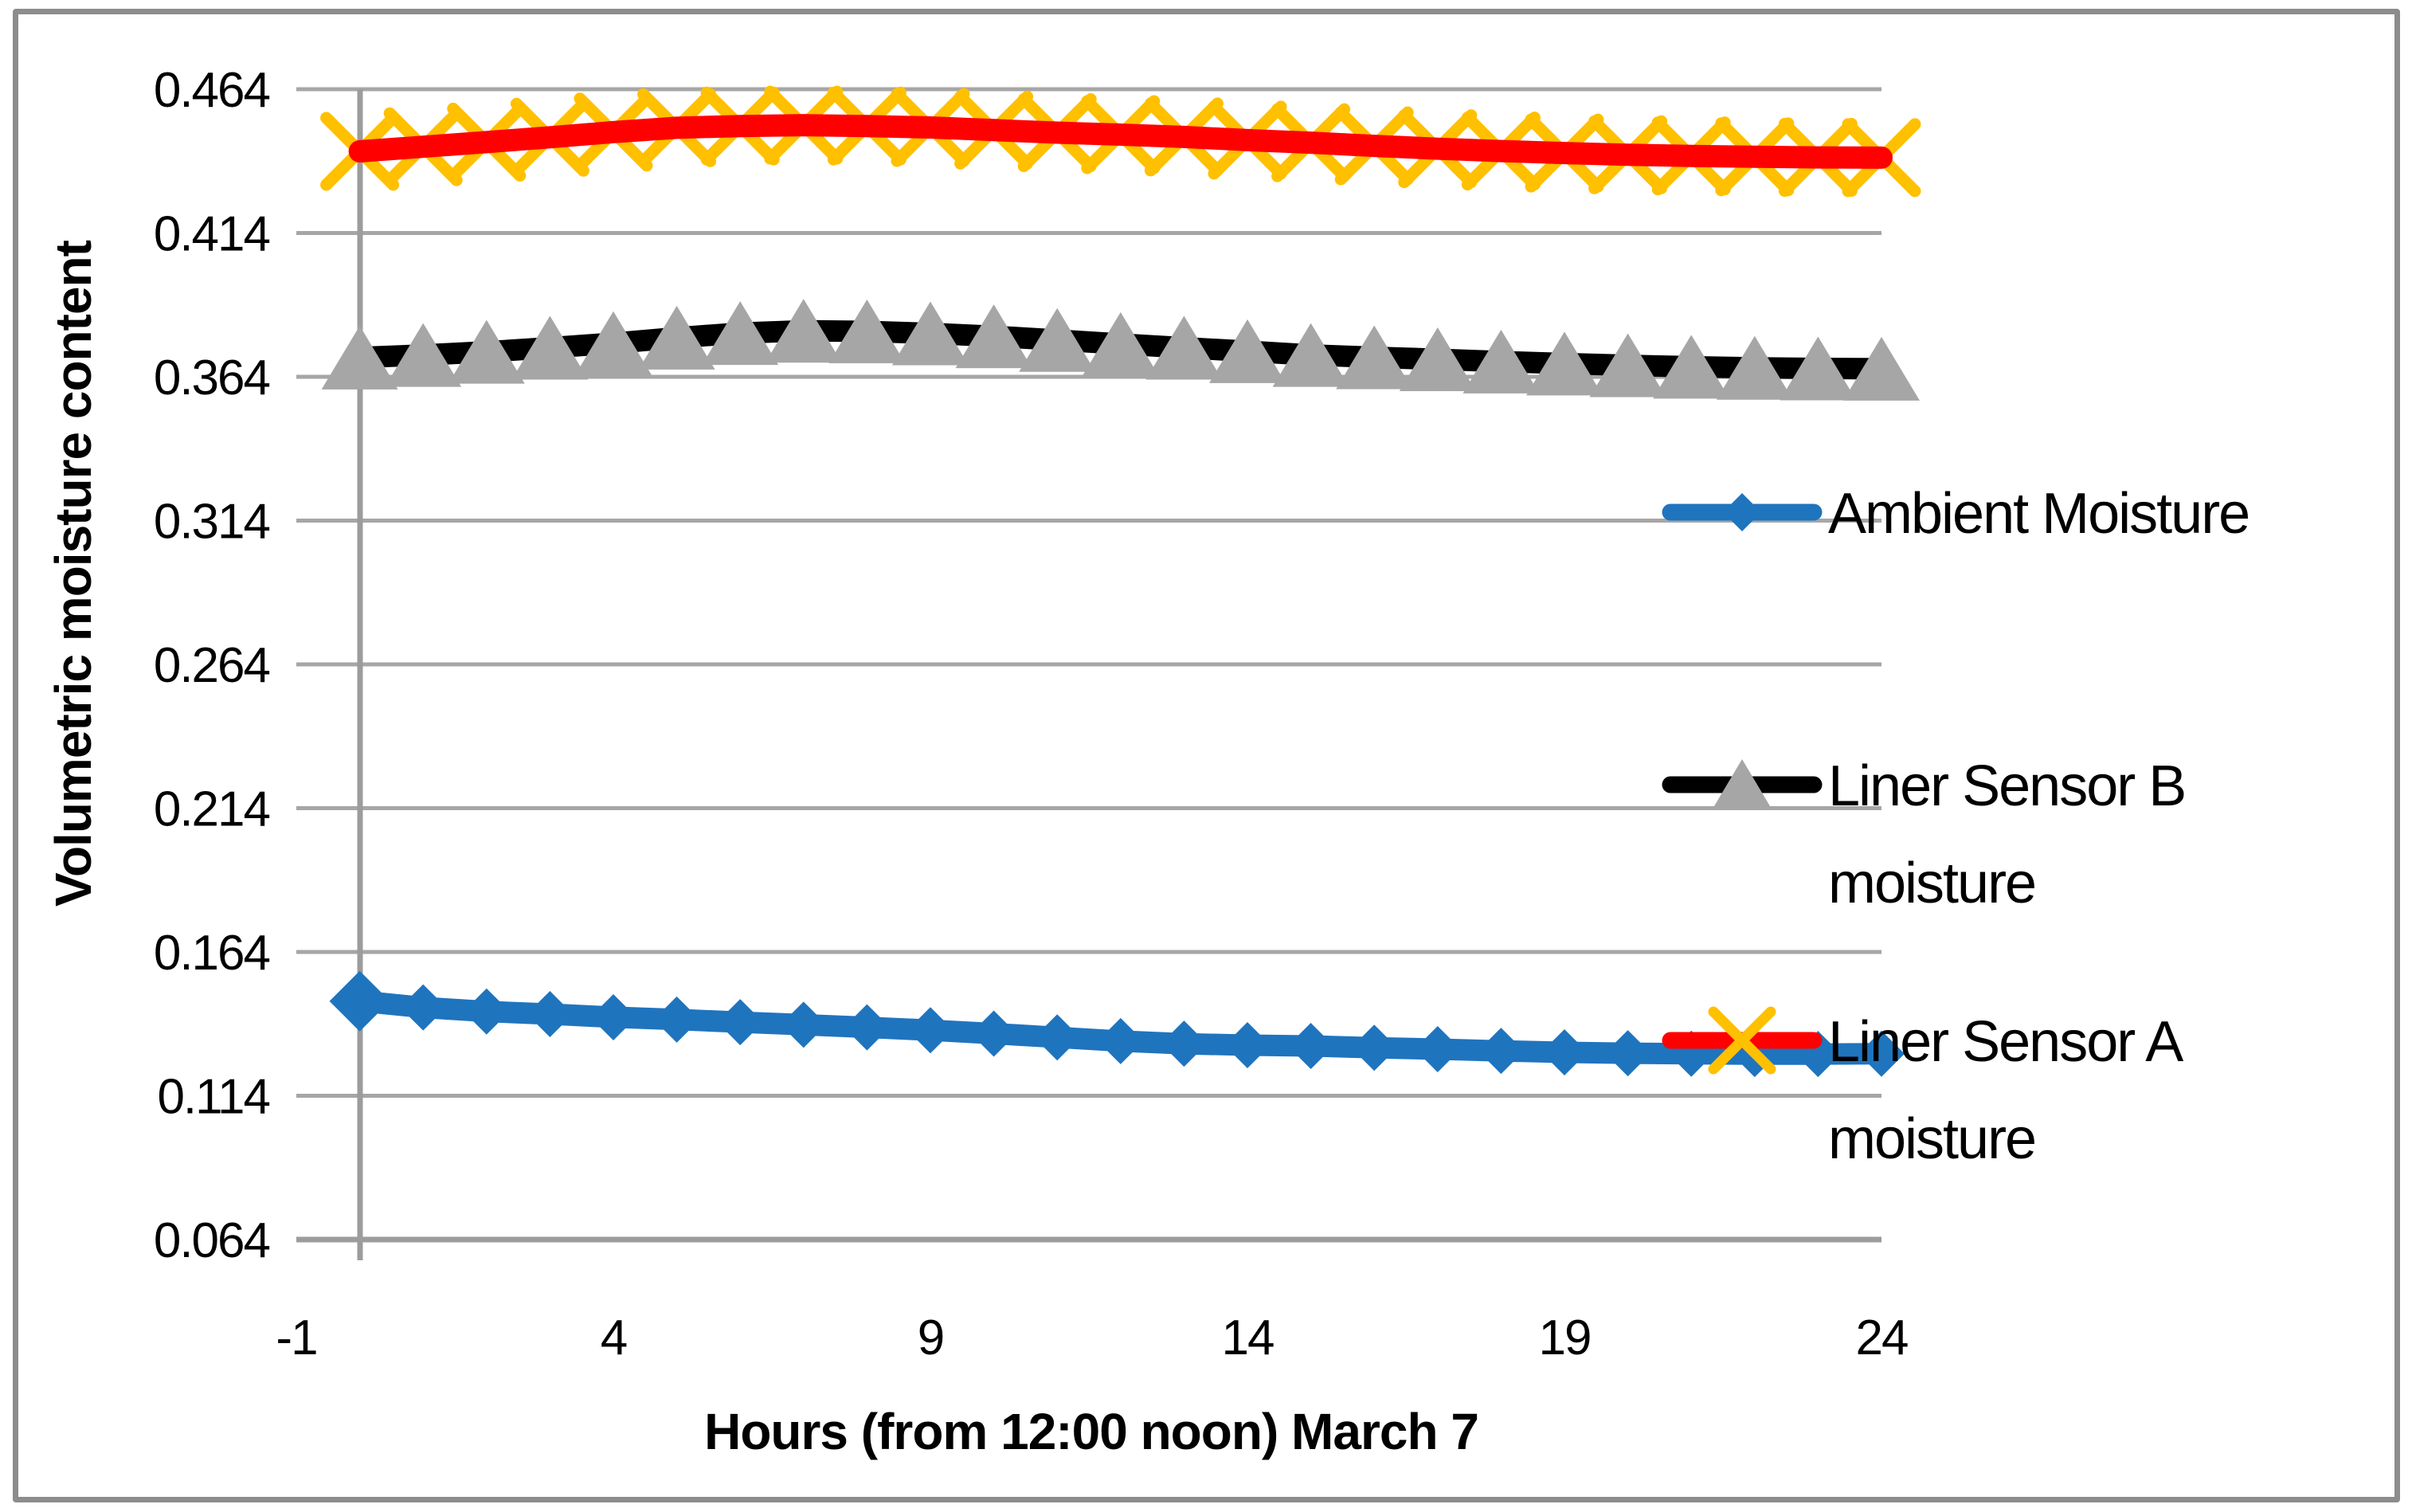 The width and height of the screenshot is (2412, 1512). What do you see at coordinates (212, 954) in the screenshot?
I see `y-tick-label: 0.164` at bounding box center [212, 954].